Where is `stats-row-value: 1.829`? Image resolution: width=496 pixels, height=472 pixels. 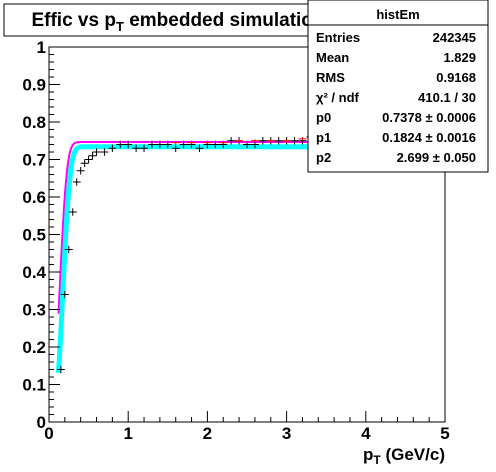
stats-row-value: 1.829 is located at coordinates (459, 57).